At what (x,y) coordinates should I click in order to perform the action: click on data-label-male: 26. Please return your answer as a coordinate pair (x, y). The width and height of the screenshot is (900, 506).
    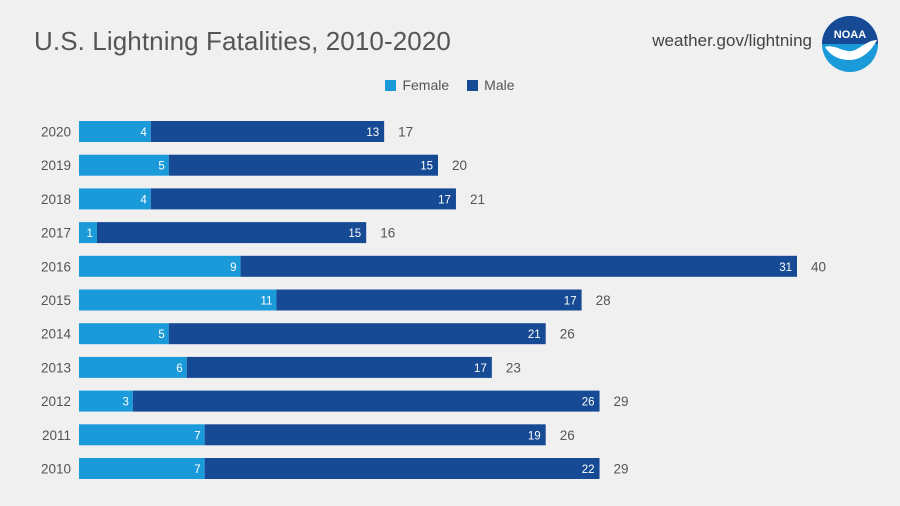
    Looking at the image, I should click on (588, 403).